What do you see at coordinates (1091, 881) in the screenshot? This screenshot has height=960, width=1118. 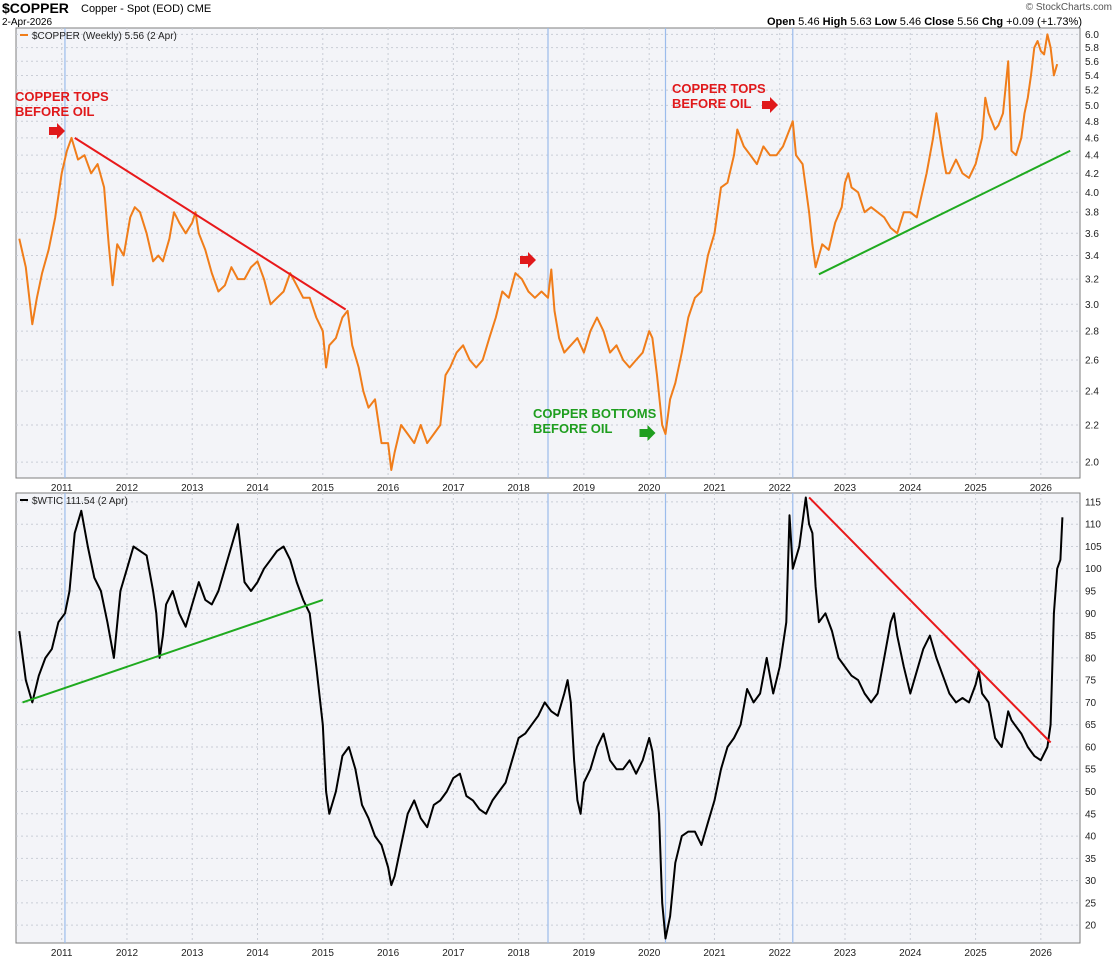 I see `y-tick-label: 30` at bounding box center [1091, 881].